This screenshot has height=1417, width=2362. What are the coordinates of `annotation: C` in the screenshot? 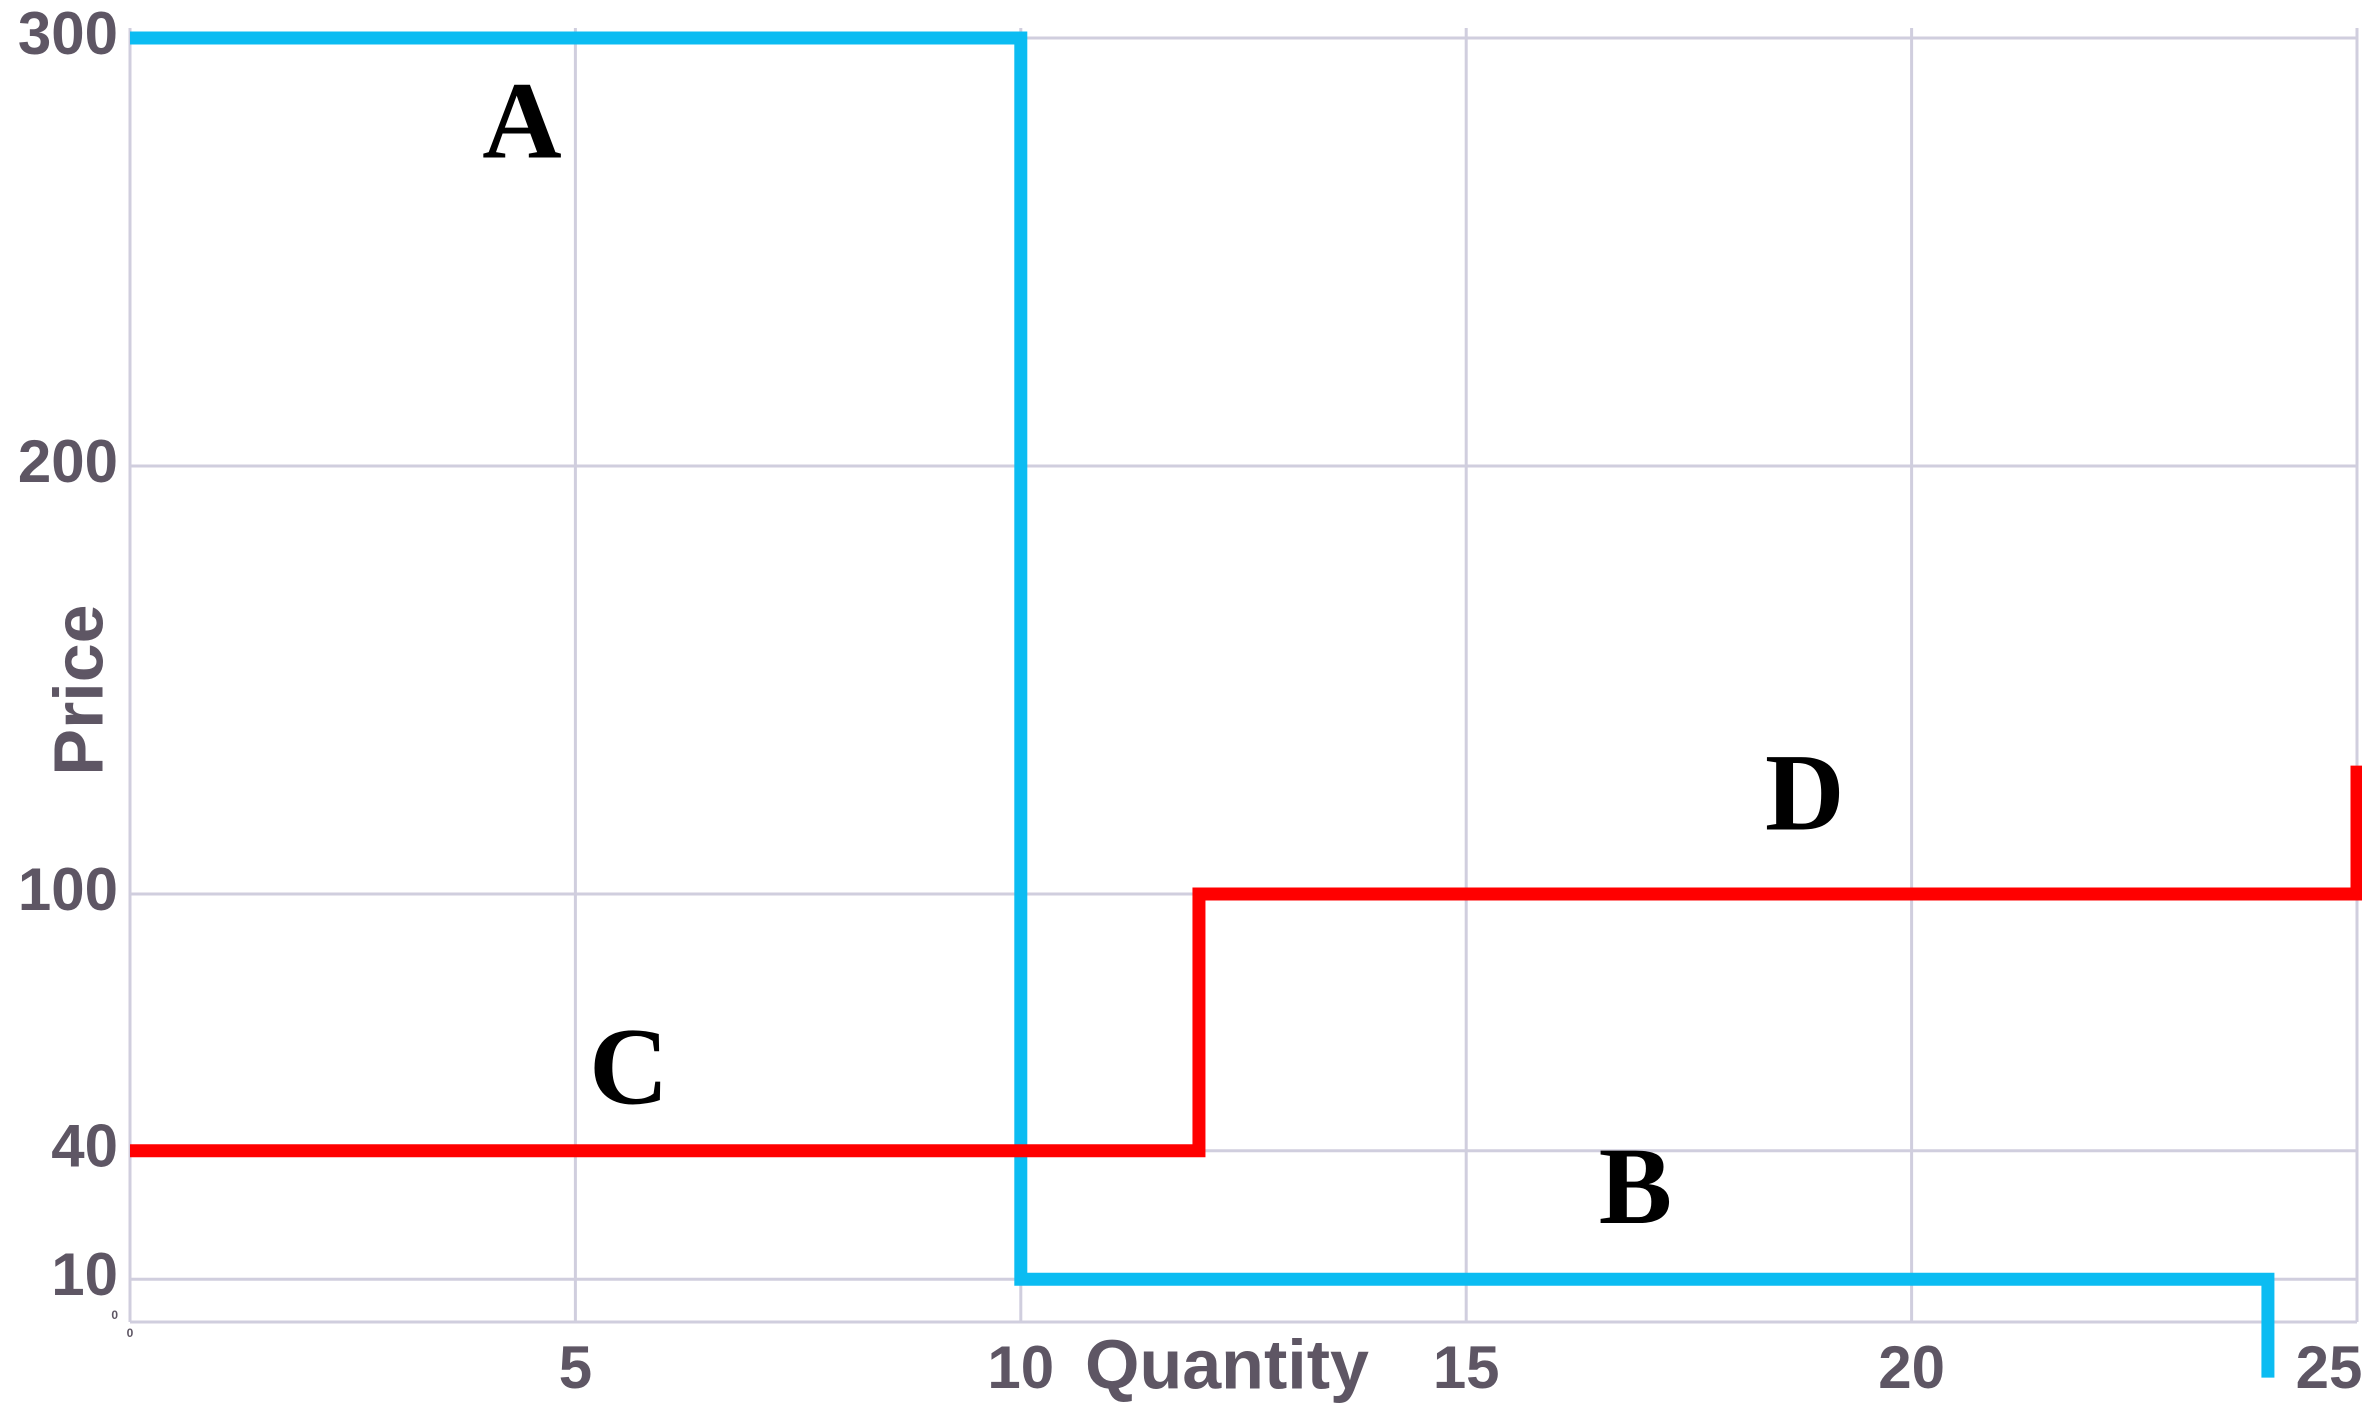 It's located at (628, 1066).